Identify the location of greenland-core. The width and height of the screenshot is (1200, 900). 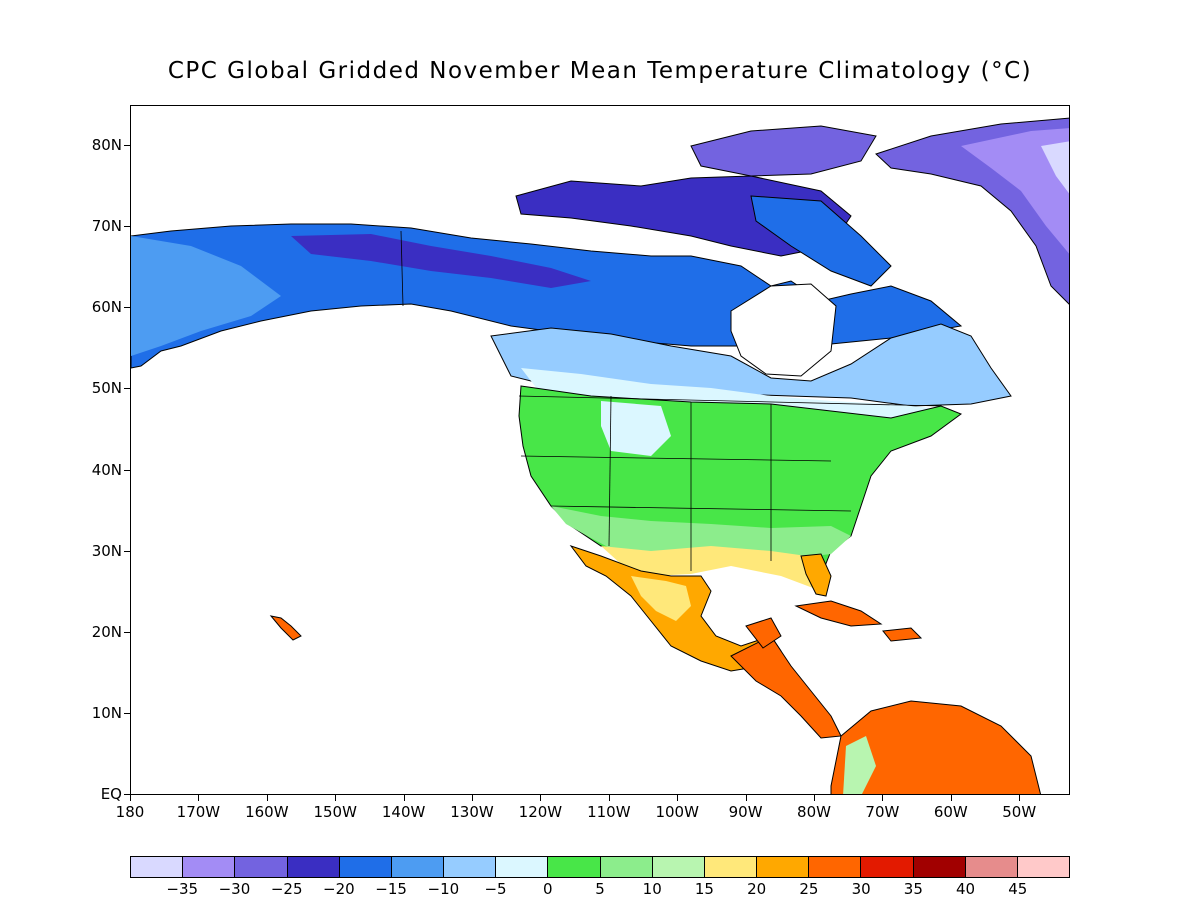
(1055, 167).